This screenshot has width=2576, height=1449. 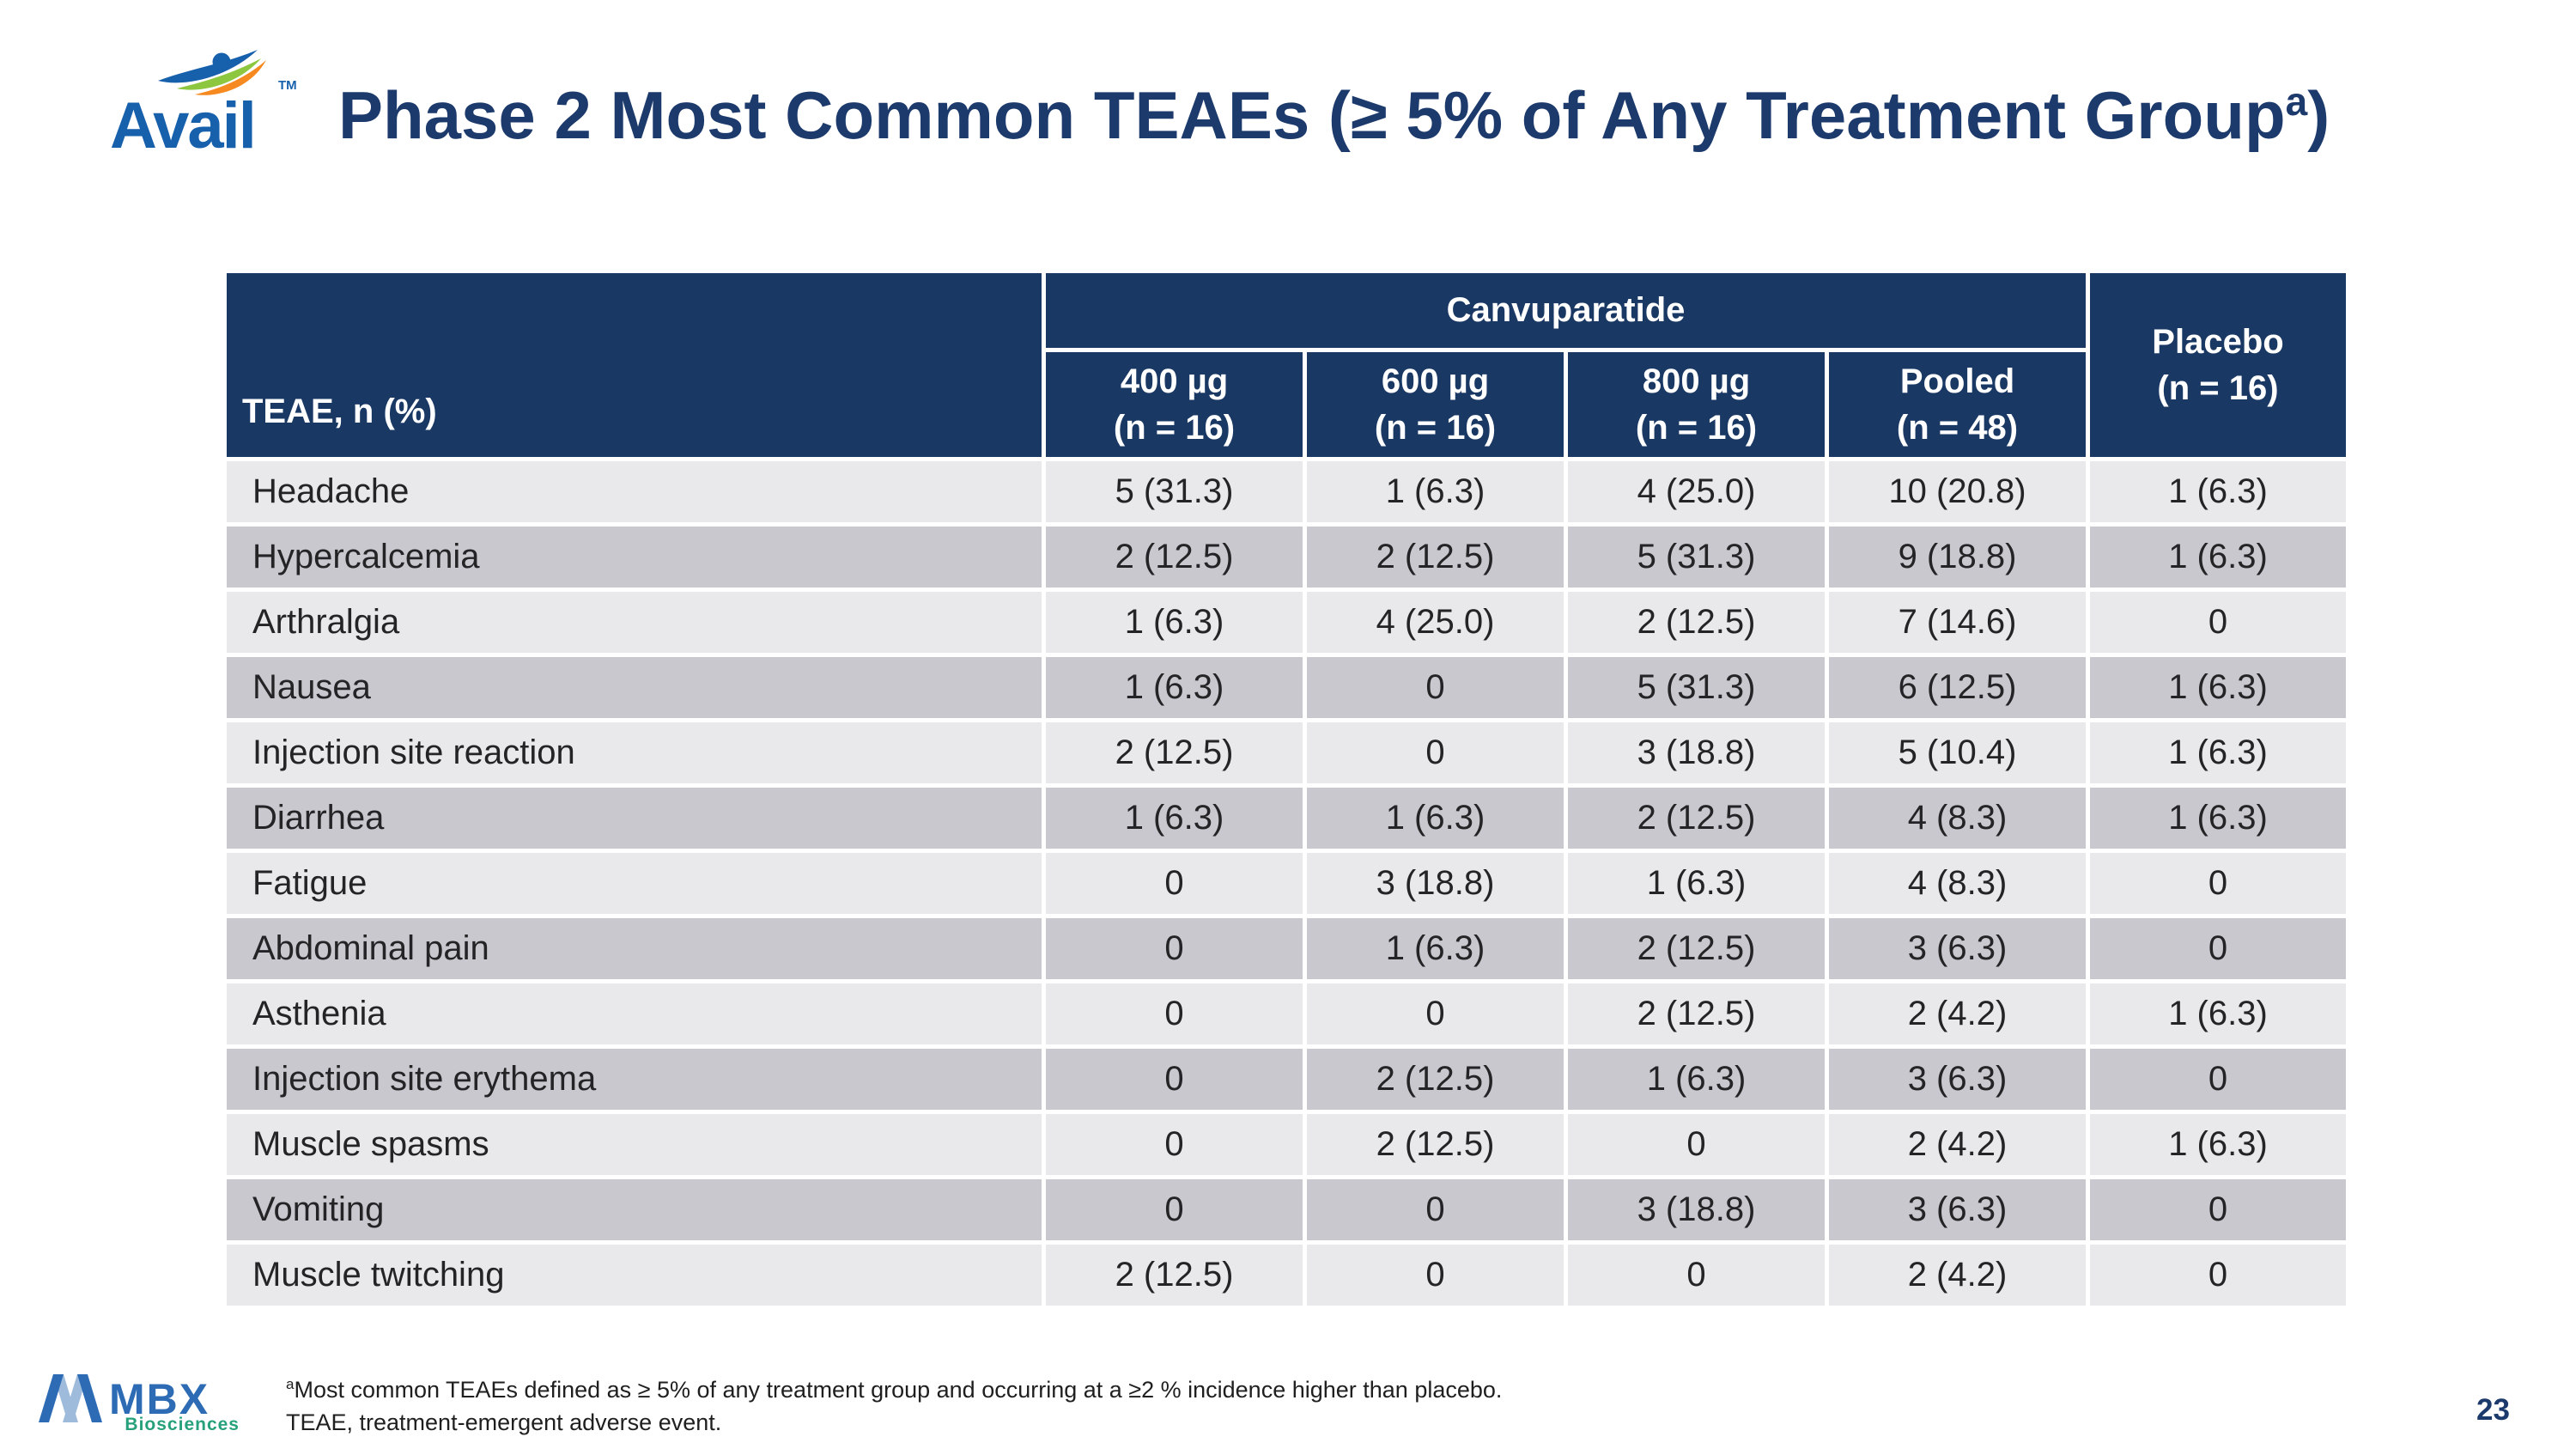 I want to click on teae-row-label: Nausea, so click(x=634, y=687).